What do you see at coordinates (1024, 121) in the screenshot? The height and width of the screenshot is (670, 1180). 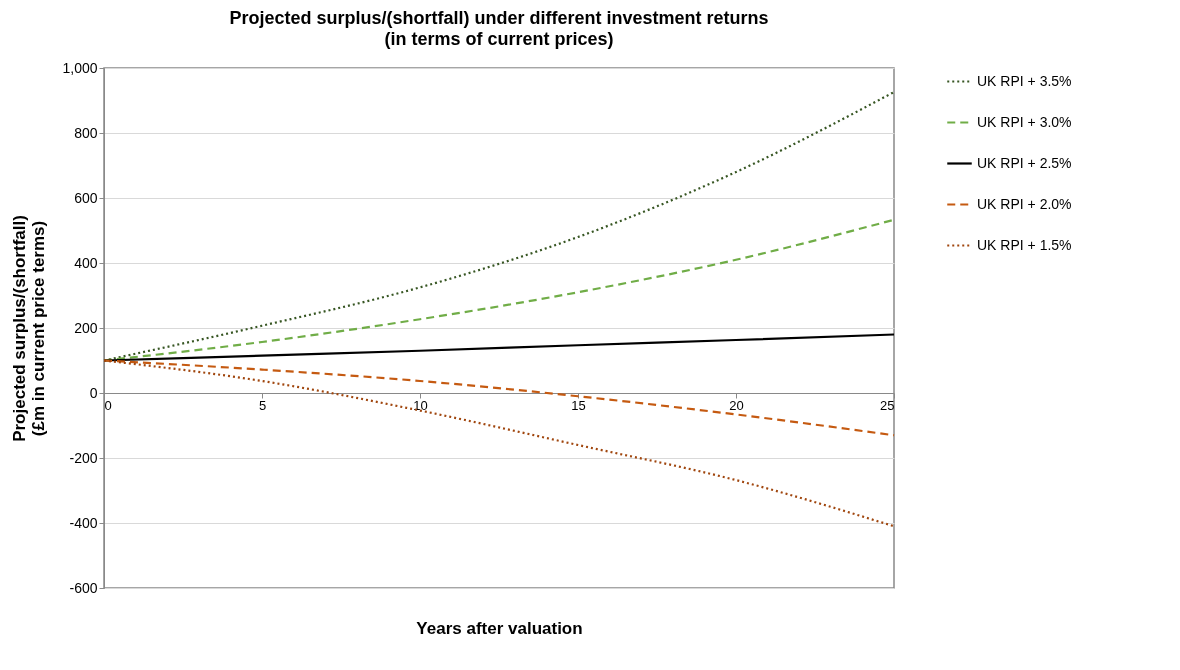 I see `legend-label: UK RPI + 3.0%` at bounding box center [1024, 121].